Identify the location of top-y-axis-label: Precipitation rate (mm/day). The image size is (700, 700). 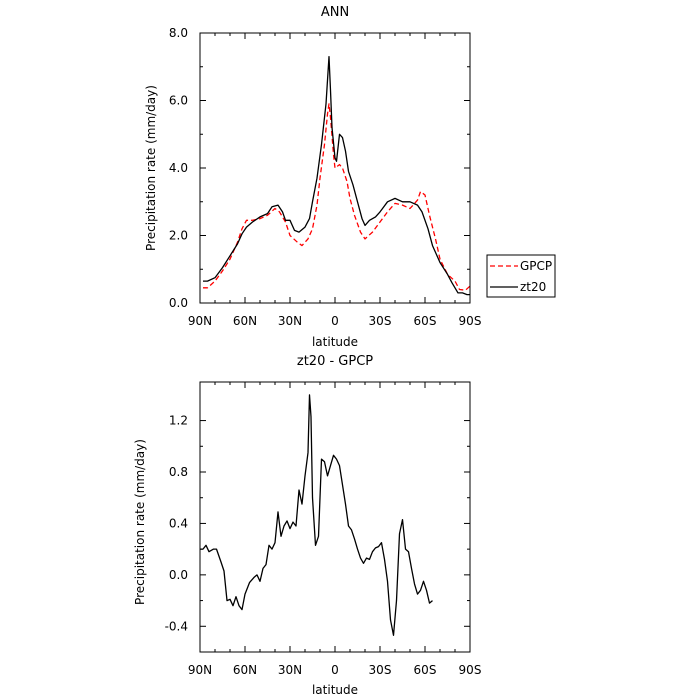
(151, 168).